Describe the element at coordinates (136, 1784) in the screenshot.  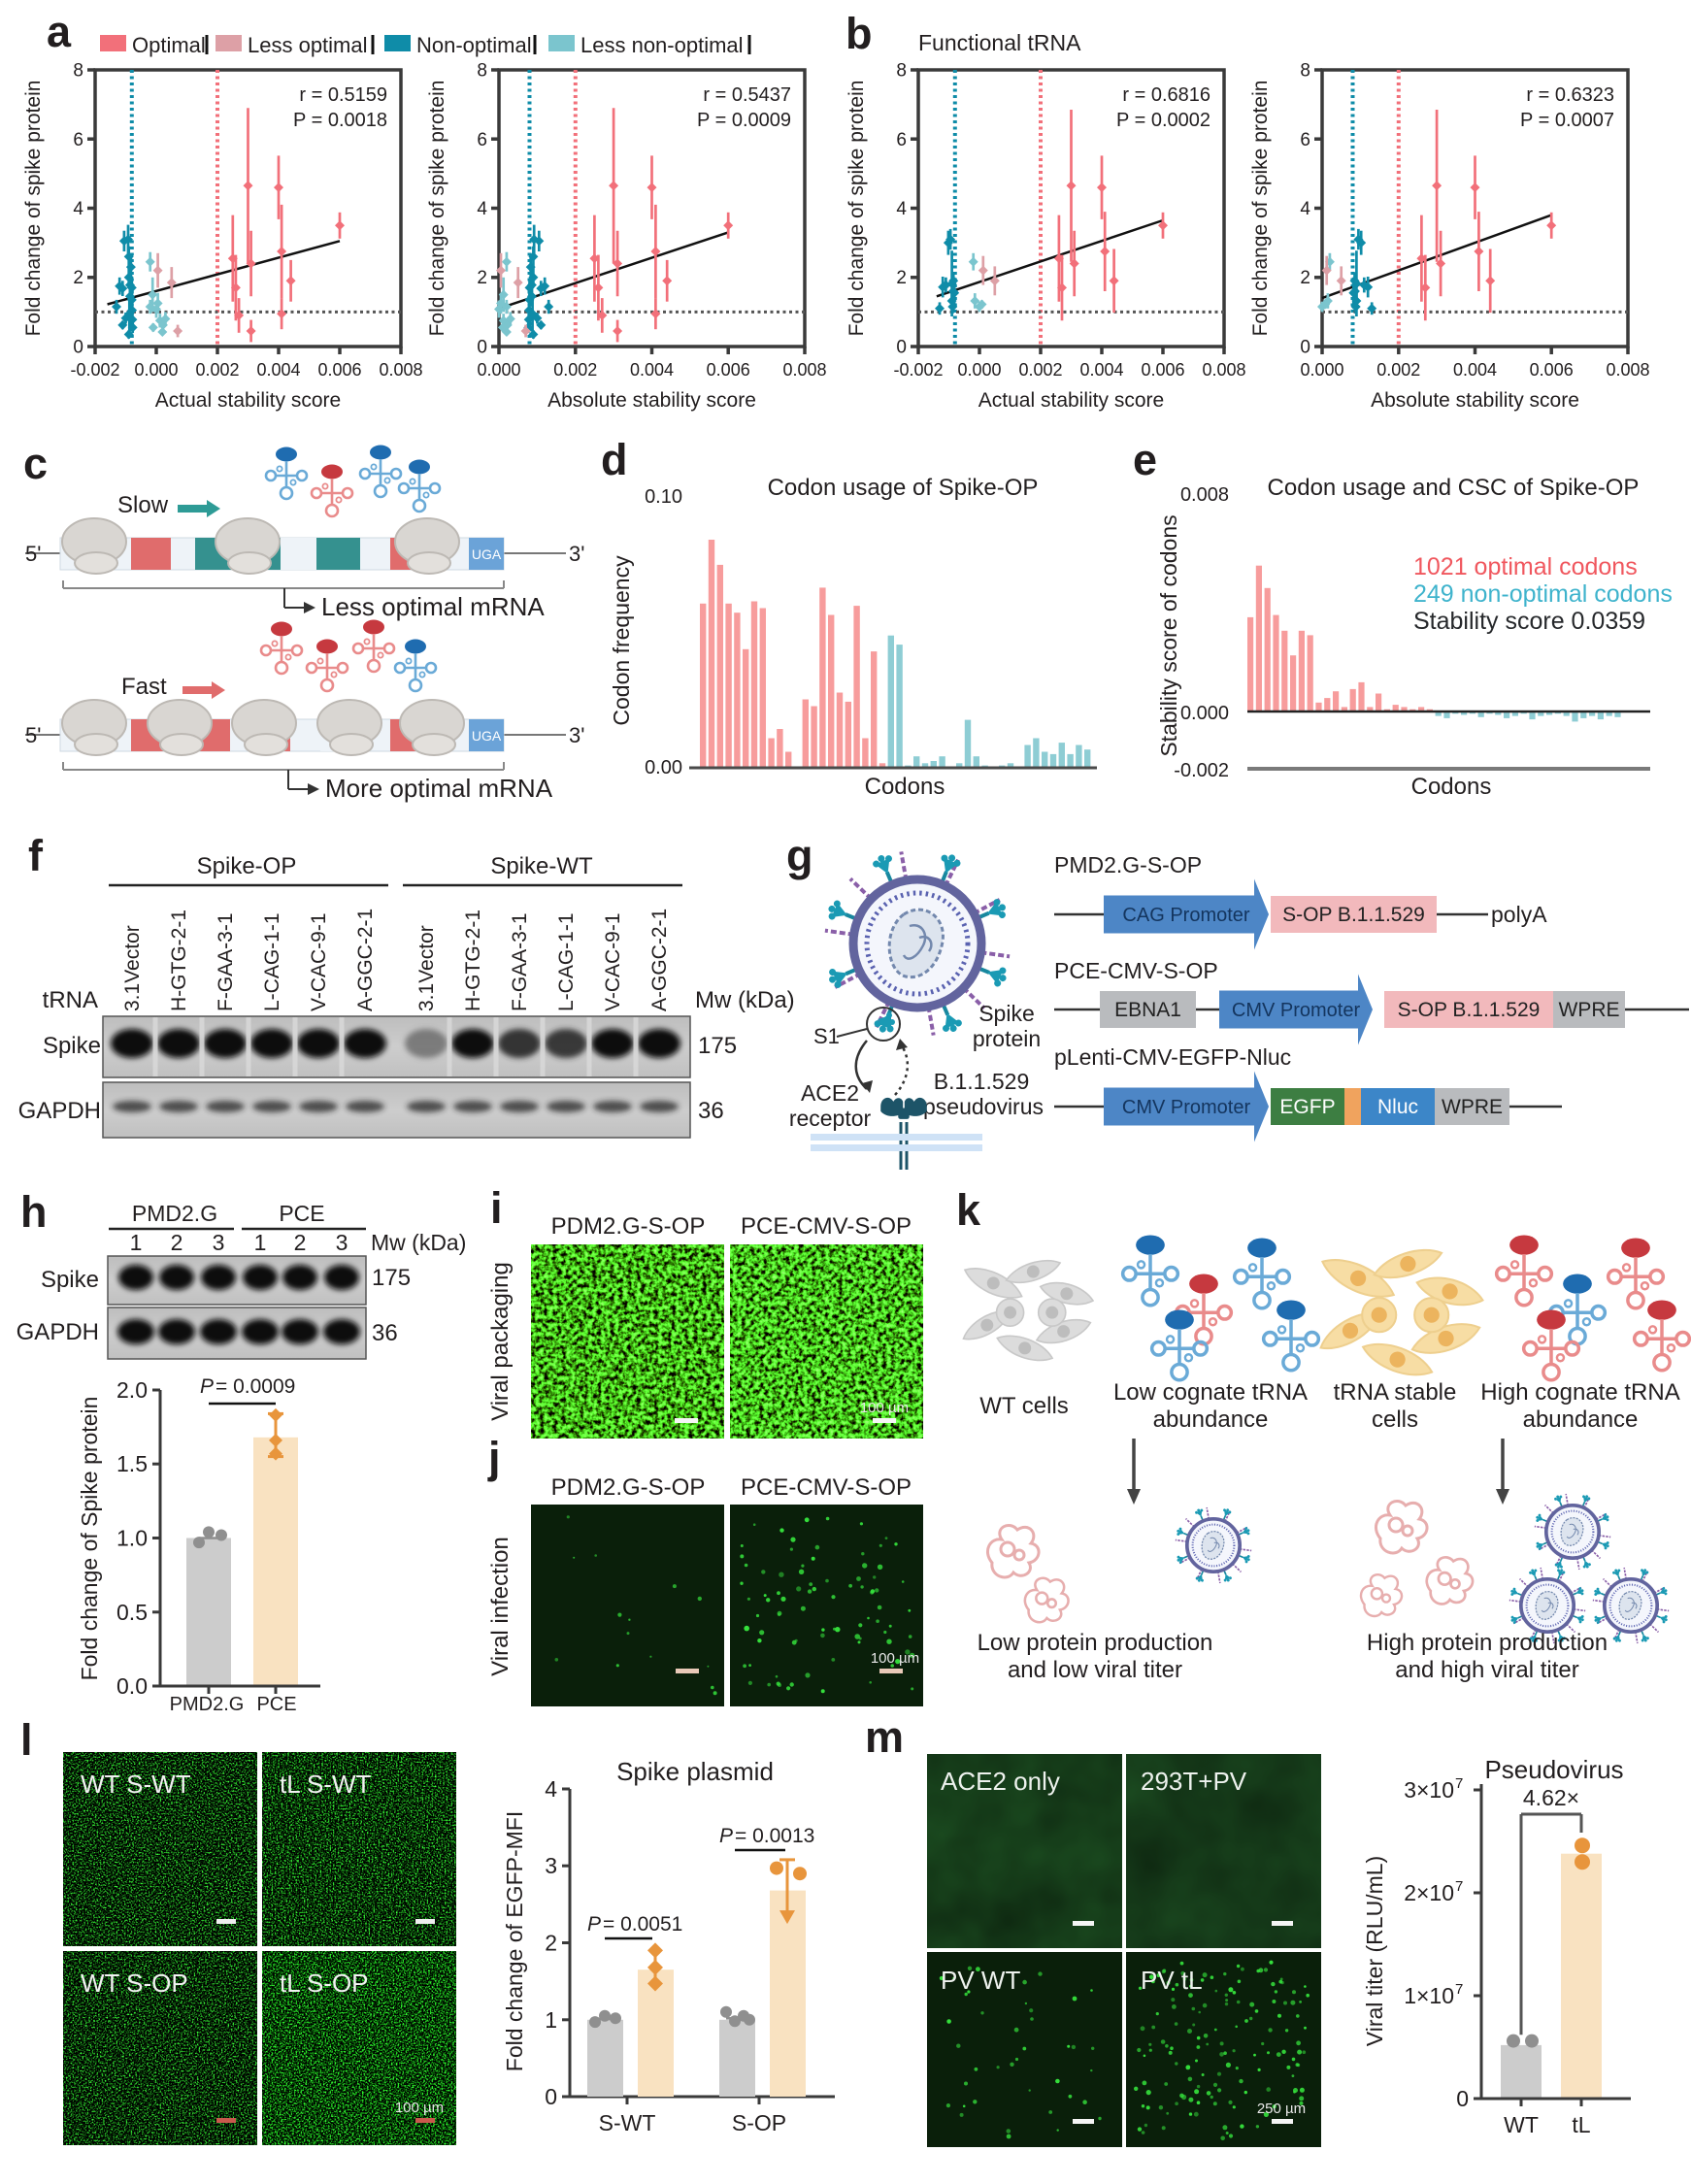
I see `svg-text: WT S-WT` at that location.